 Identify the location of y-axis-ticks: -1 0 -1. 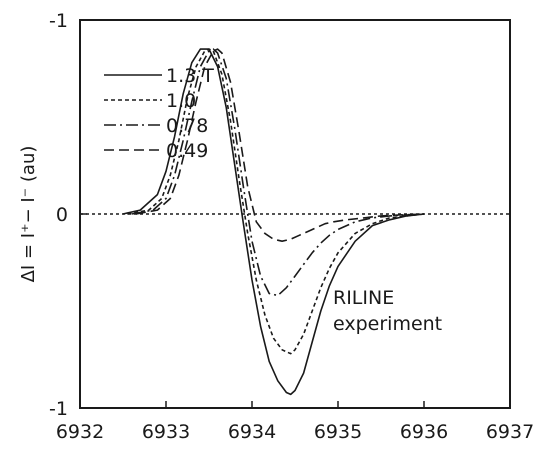
(68, 215).